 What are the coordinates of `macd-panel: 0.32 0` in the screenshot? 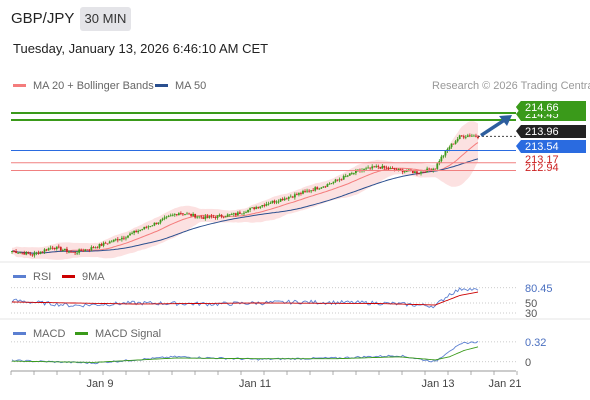 It's located at (278, 353).